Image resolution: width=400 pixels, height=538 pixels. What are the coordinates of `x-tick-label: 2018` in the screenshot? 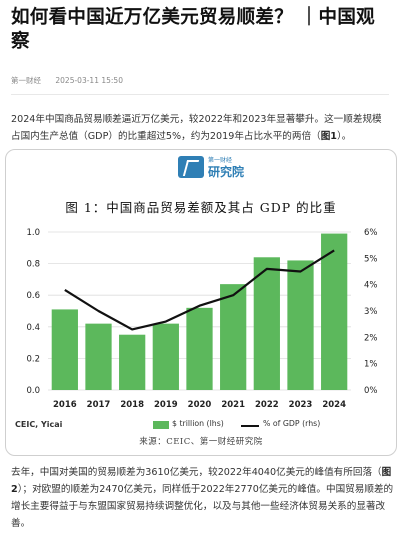 It's located at (132, 405).